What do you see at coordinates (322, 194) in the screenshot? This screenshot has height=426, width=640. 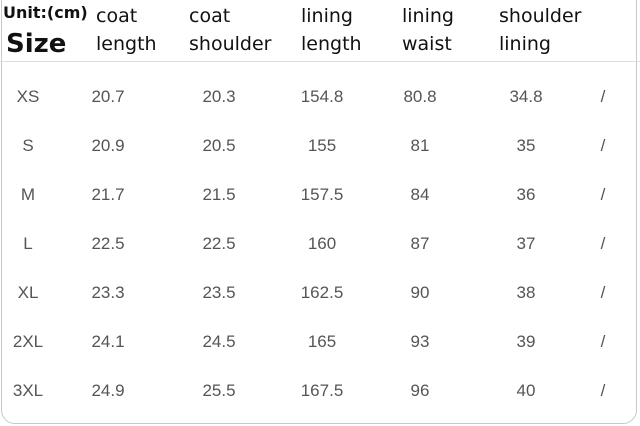 I see `value-cell: 157.5` at bounding box center [322, 194].